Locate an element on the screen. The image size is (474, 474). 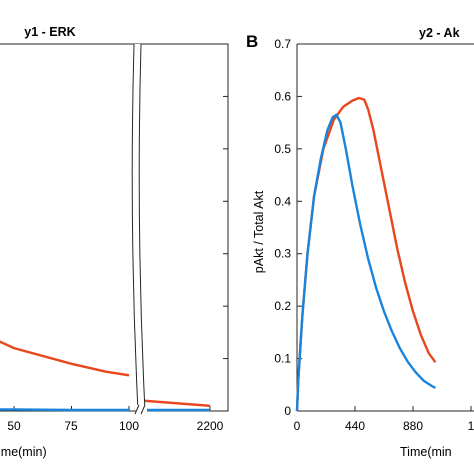
panel-b-y-ticks: 0 0.1 0.2 0.3 0.4 0.5 0.6 0.7 is located at coordinates (288, 227).